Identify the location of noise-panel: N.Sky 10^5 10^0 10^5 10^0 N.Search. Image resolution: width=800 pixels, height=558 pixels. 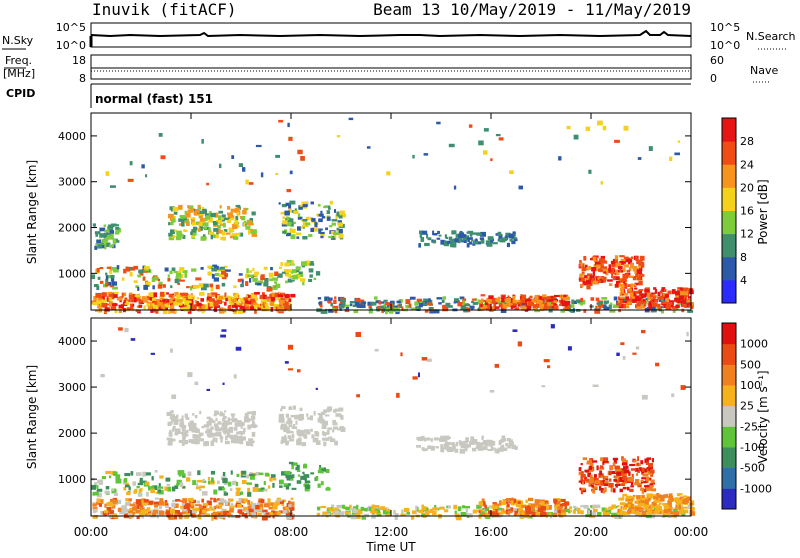
(399, 36).